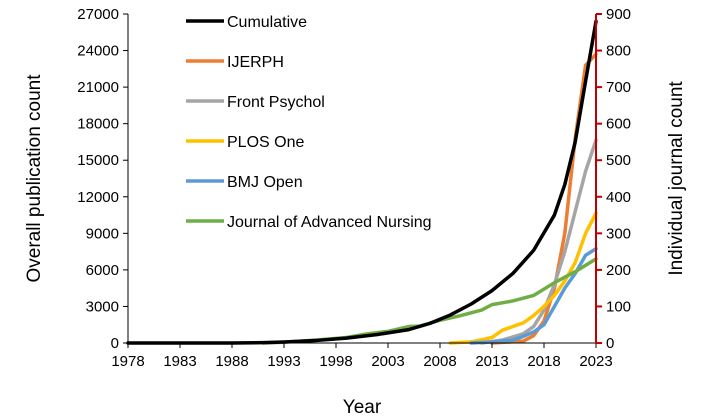 Image resolution: width=706 pixels, height=420 pixels. What do you see at coordinates (115, 343) in the screenshot?
I see `left-y-tick-label: 0` at bounding box center [115, 343].